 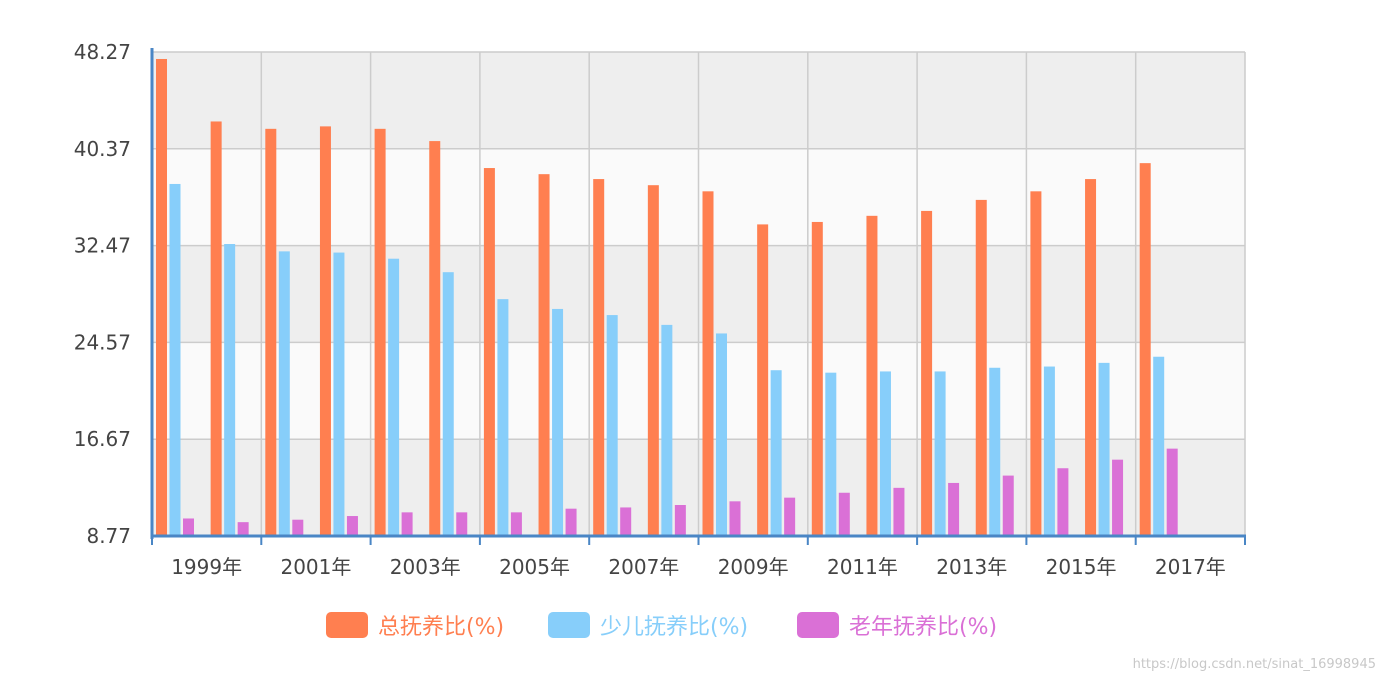 I want to click on x-tick-label: 2017年, so click(x=1190, y=567).